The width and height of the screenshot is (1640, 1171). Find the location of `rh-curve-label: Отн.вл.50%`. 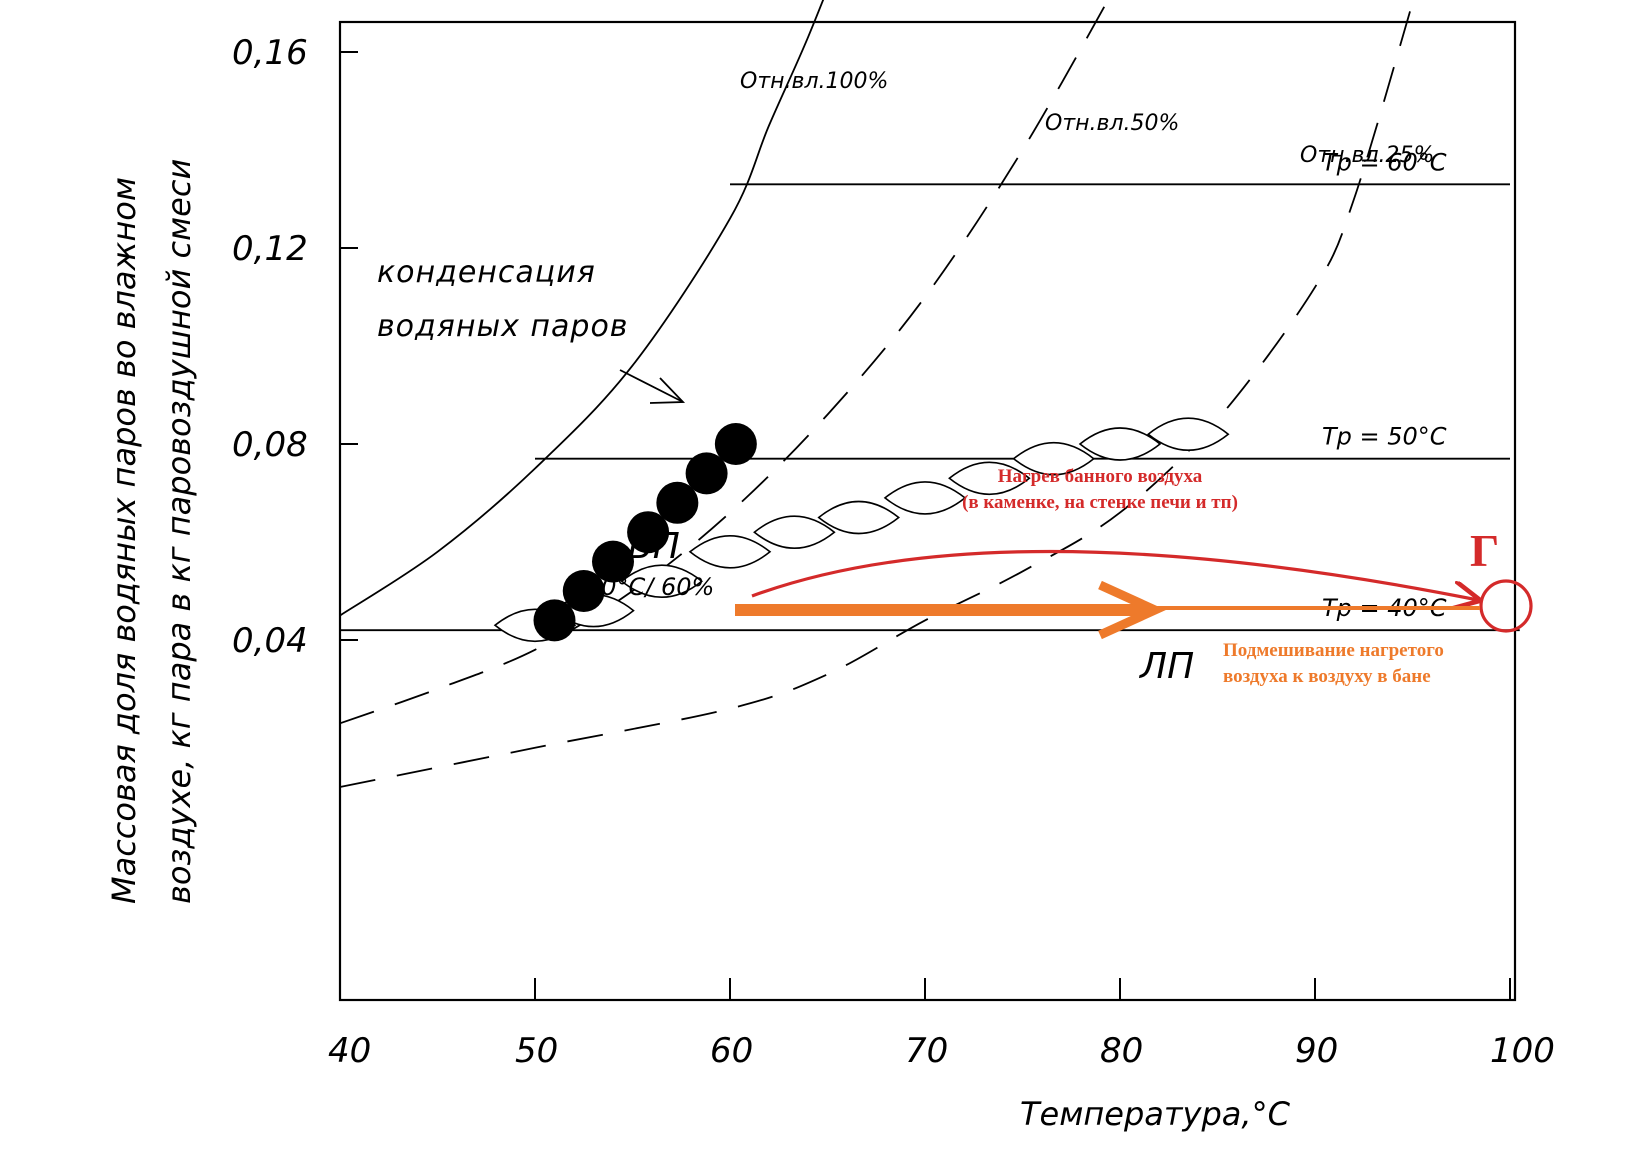

rh-curve-label: Отн.вл.50% is located at coordinates (1112, 123).